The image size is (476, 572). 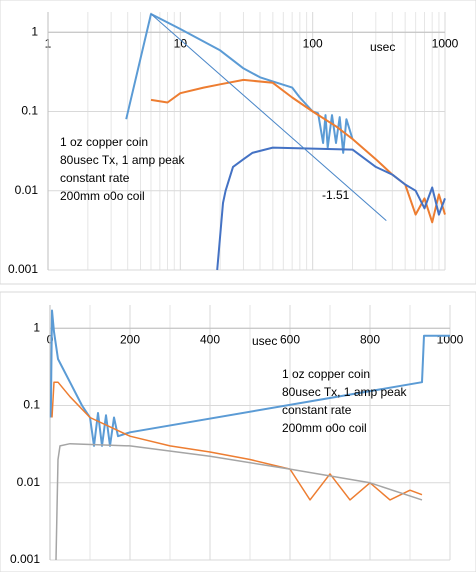 I want to click on fit-label: -1.51, so click(x=336, y=195).